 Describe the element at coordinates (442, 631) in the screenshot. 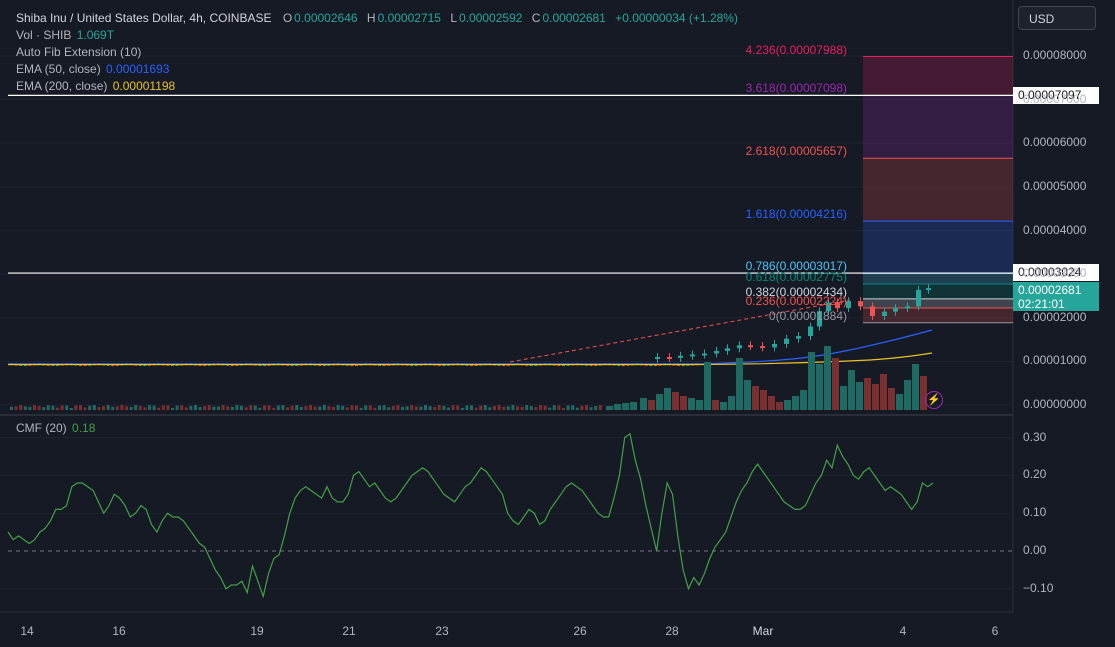

I see `x-tick-label: 23` at that location.